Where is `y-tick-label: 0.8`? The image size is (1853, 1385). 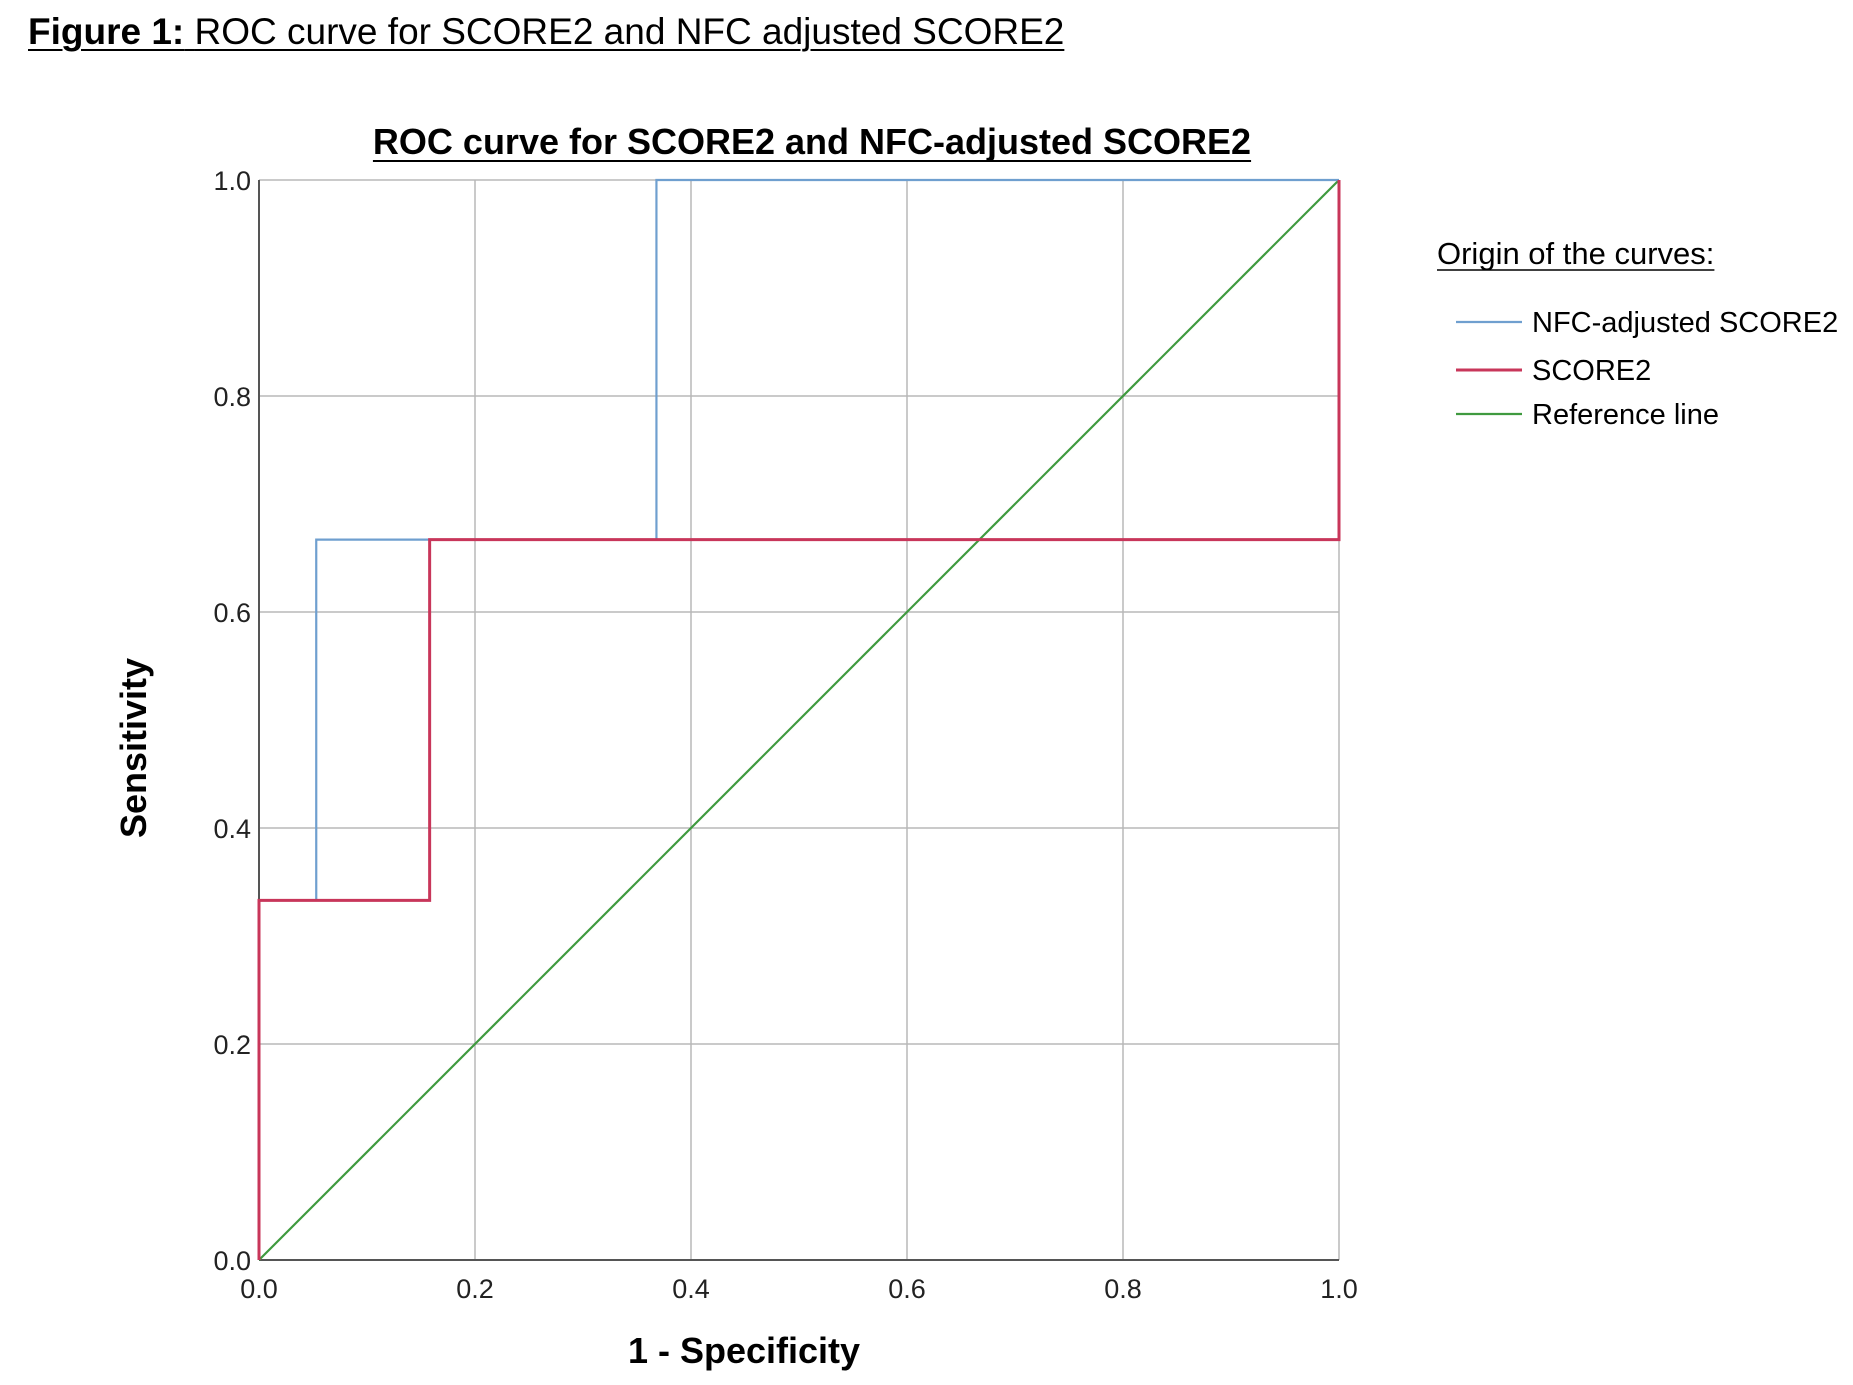 y-tick-label: 0.8 is located at coordinates (232, 397).